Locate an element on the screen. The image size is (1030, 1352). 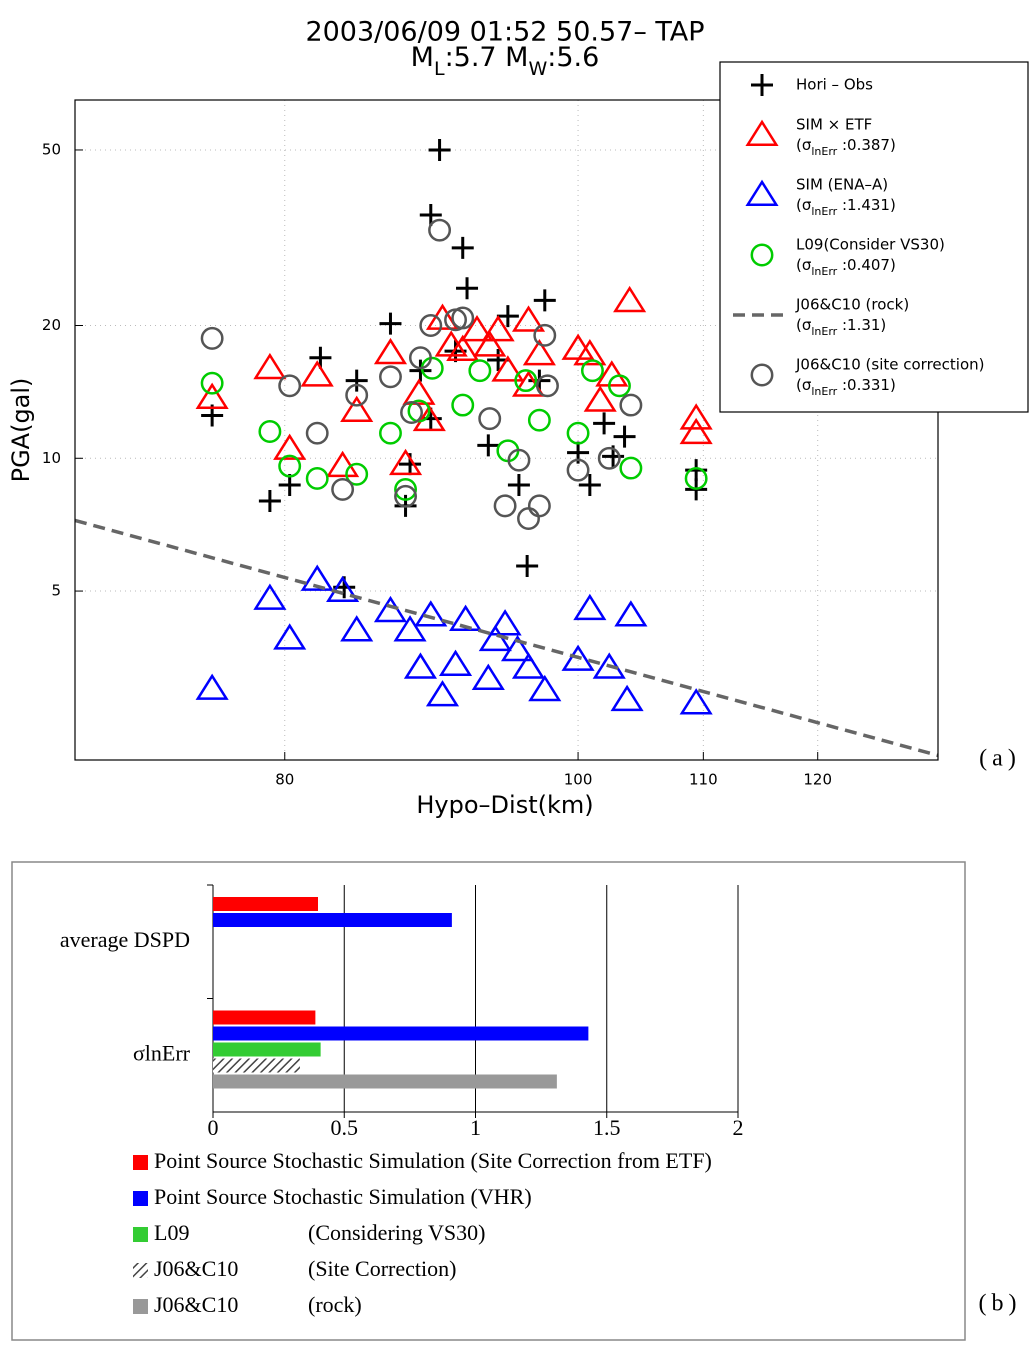
legend-sigma: (σlnErr :0.331) is located at coordinates (846, 387).